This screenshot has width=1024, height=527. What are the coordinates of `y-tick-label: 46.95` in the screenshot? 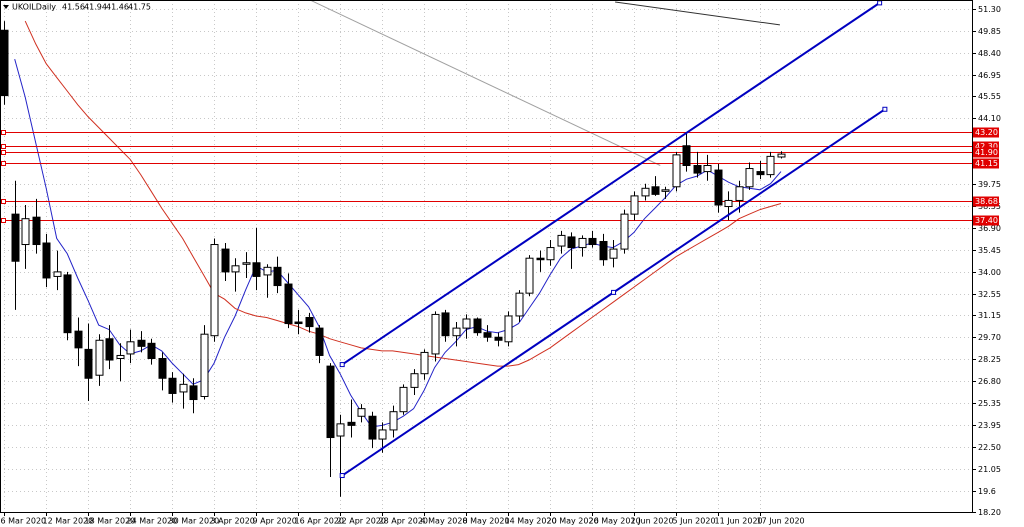 It's located at (989, 75).